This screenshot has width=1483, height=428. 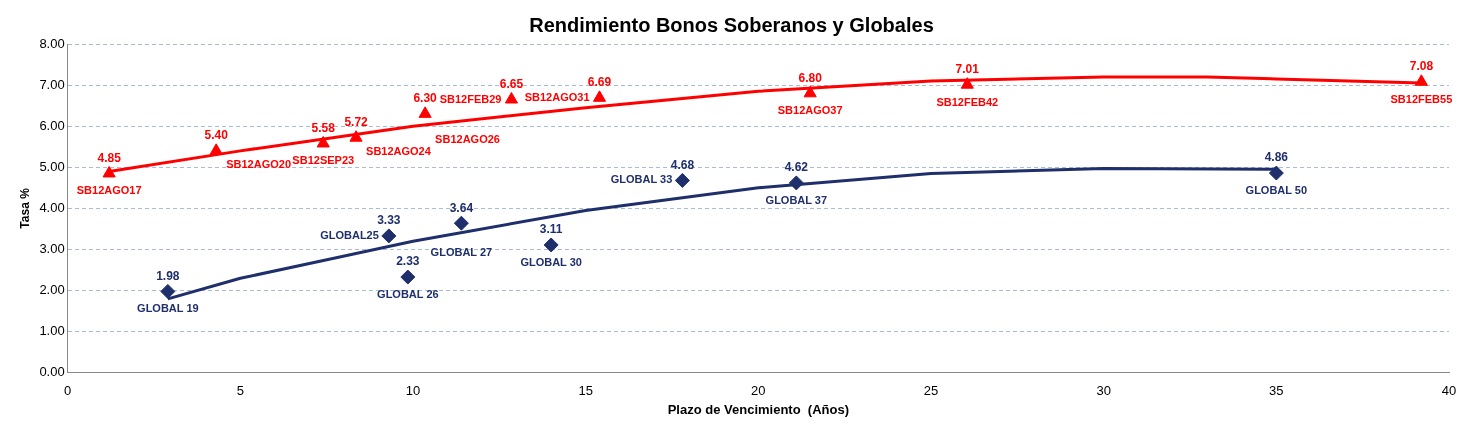 I want to click on annotation: SB12AGO37, so click(x=810, y=110).